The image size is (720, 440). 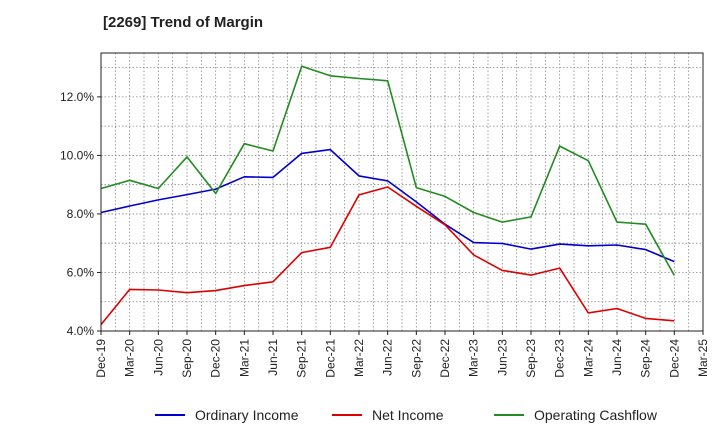 What do you see at coordinates (130, 358) in the screenshot?
I see `x-tick-label: Mar-20` at bounding box center [130, 358].